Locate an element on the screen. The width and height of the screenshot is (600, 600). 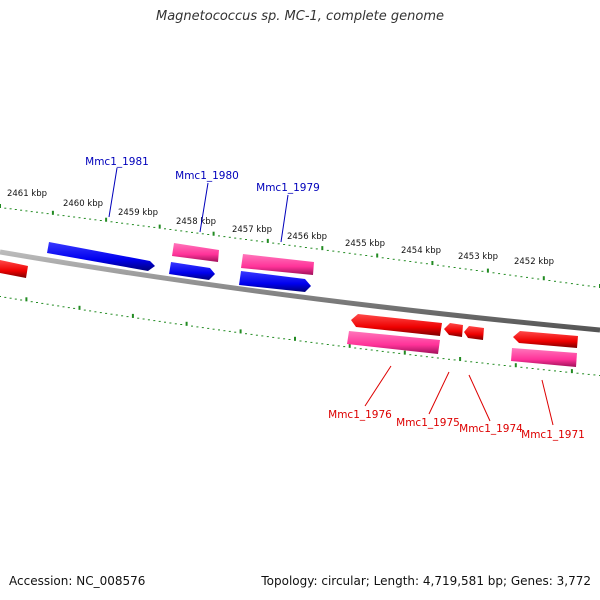
callout-line-mmc1-1975 is located at coordinates (439, 393).